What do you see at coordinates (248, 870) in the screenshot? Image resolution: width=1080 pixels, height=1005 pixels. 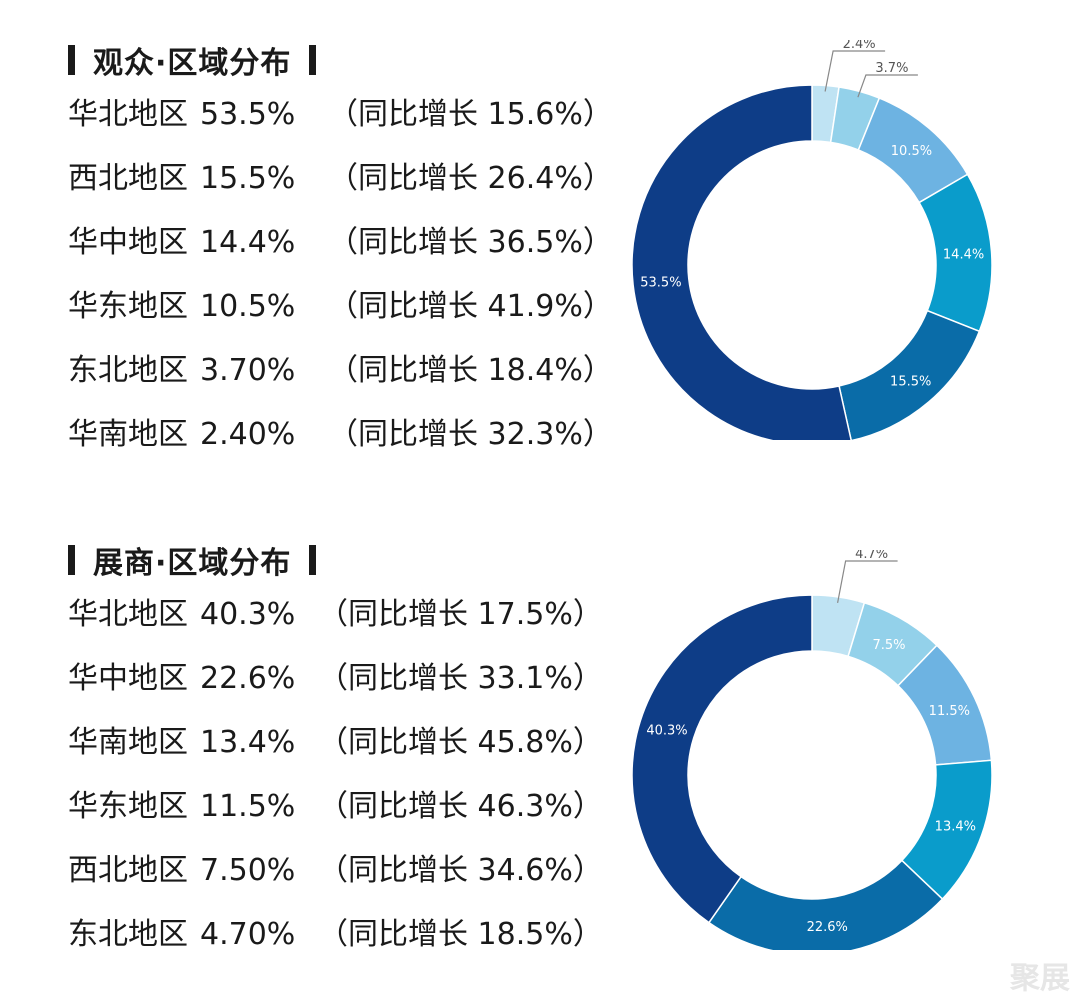 I see `region-share: 7.50%` at bounding box center [248, 870].